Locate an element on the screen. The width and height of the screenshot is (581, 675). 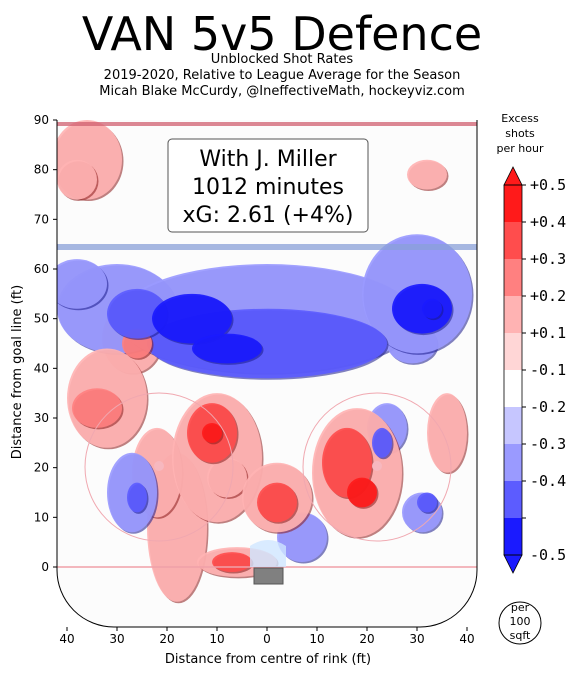
y-tick-label: 20 is located at coordinates (41, 468).